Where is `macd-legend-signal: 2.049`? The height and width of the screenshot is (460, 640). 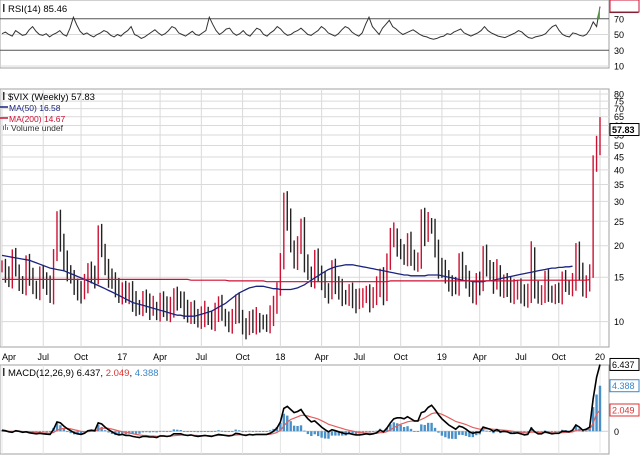 macd-legend-signal: 2.049 is located at coordinates (118, 373).